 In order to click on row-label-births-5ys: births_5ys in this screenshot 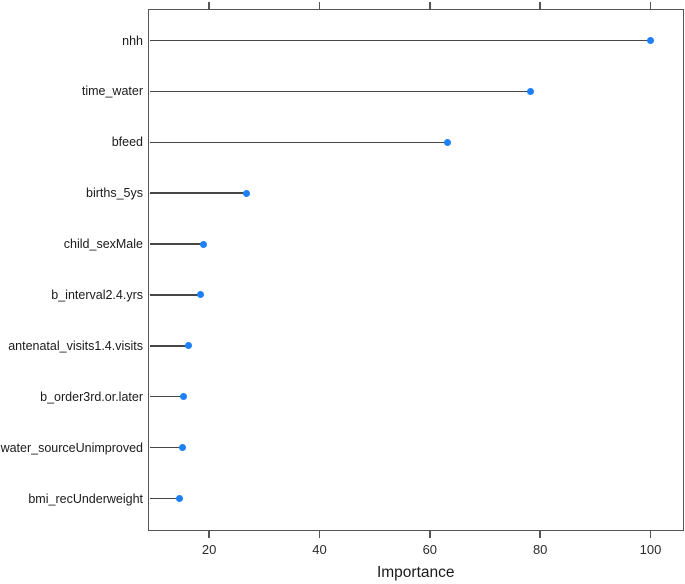, I will do `click(114, 193)`.